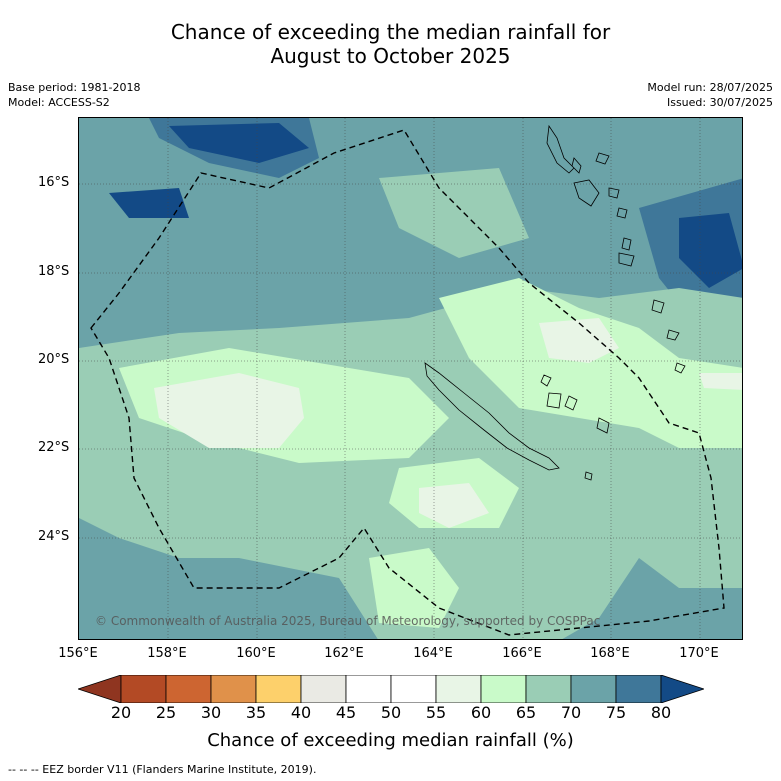  Describe the element at coordinates (454, 213) in the screenshot. I see `band-65-70-north` at that location.